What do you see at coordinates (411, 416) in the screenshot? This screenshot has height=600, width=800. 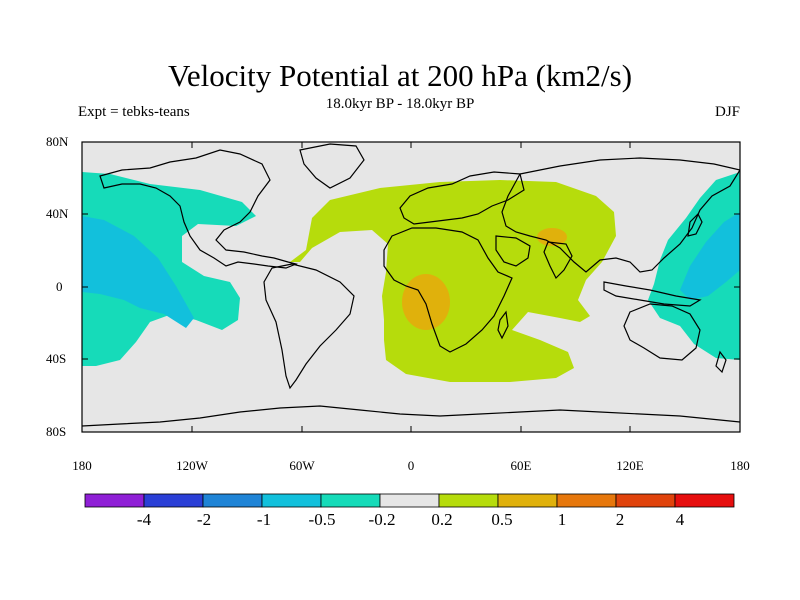 I see `coast-antarctica` at bounding box center [411, 416].